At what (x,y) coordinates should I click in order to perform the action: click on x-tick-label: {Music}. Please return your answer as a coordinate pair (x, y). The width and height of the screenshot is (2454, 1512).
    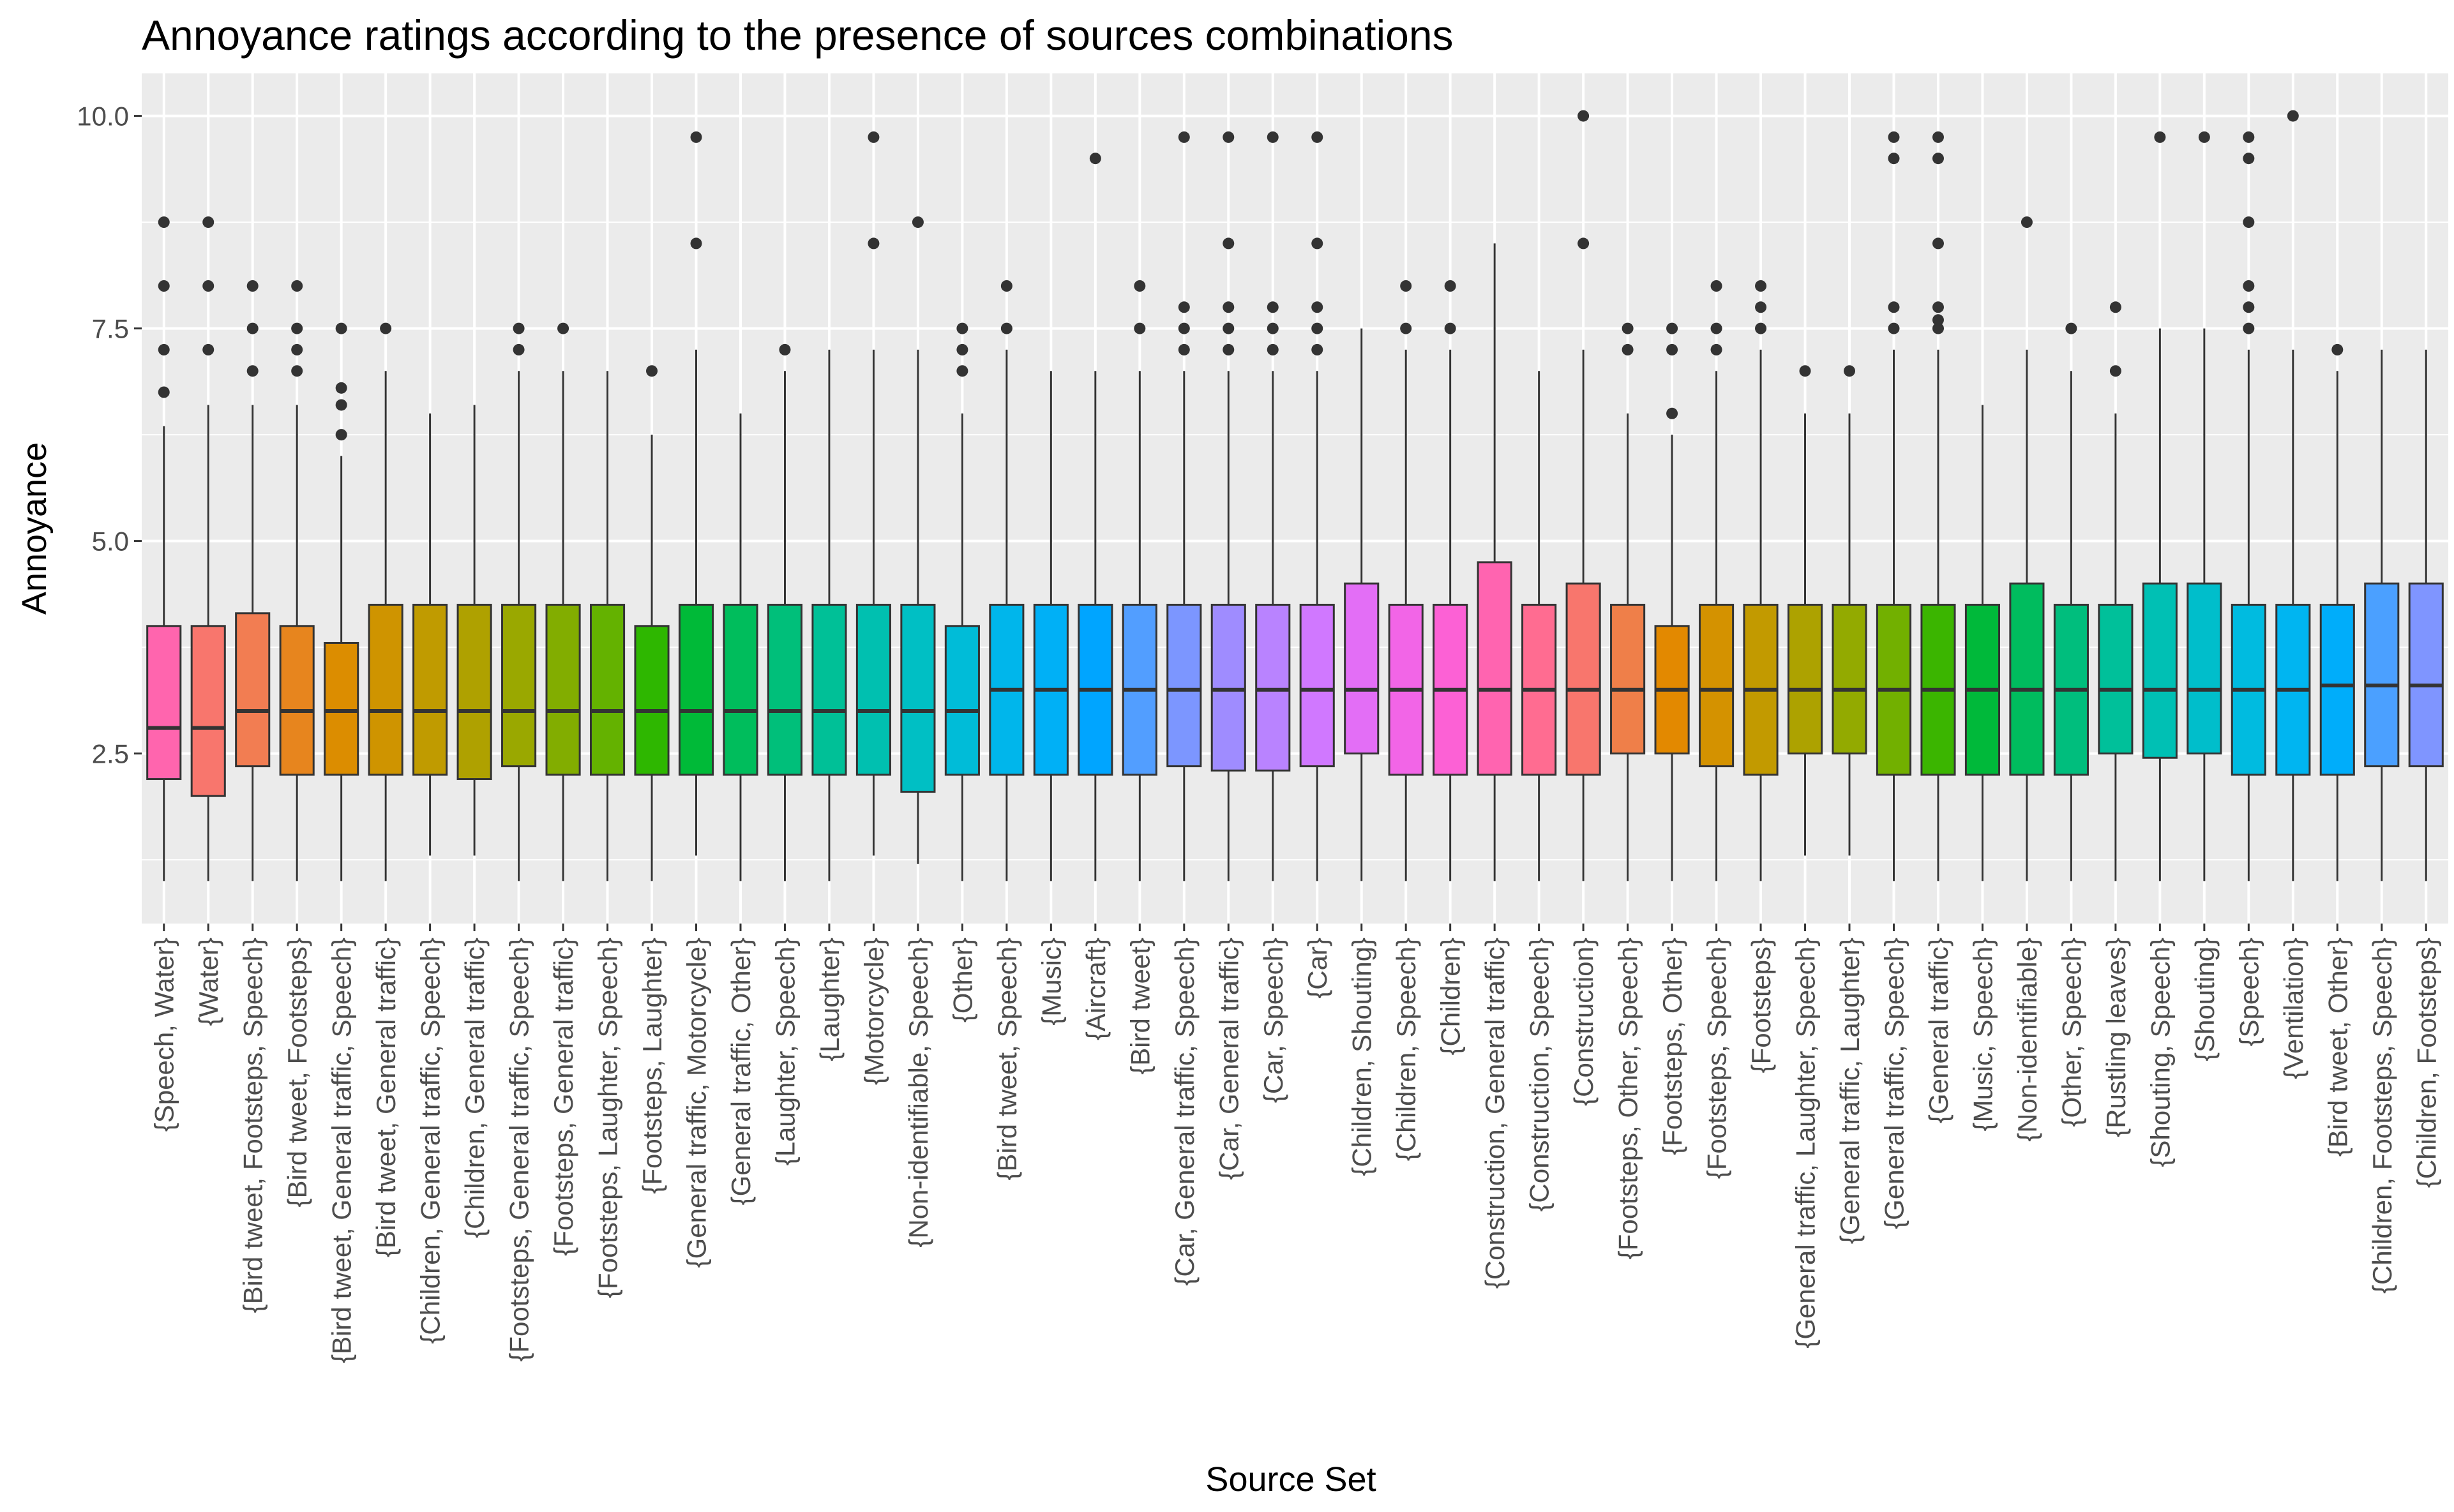
    Looking at the image, I should click on (1051, 982).